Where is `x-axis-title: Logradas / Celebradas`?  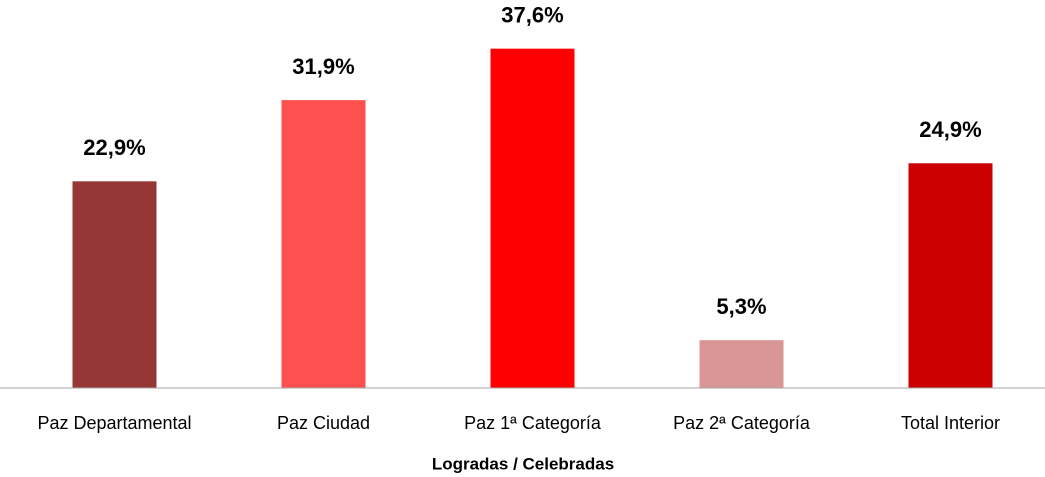
x-axis-title: Logradas / Celebradas is located at coordinates (523, 463).